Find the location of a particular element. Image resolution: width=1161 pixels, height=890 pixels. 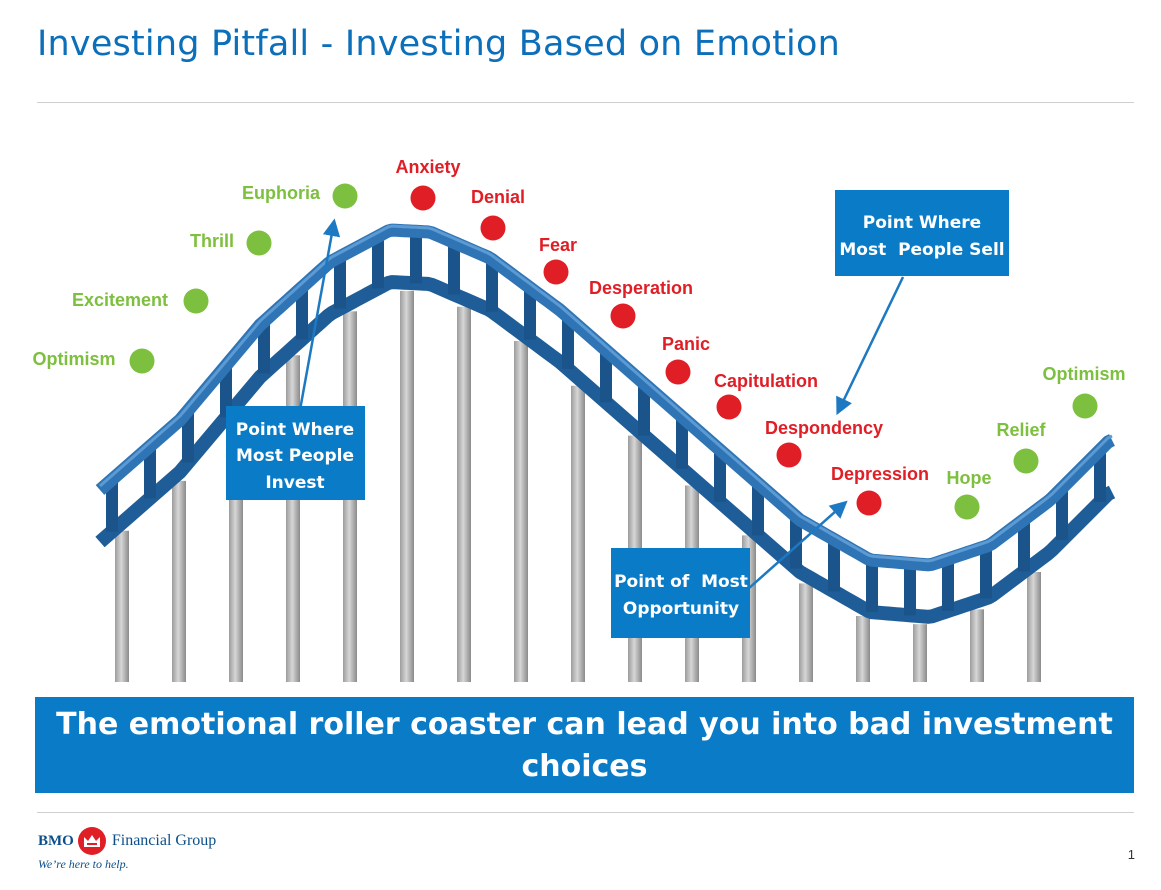

logo-group-text: Financial Group is located at coordinates (164, 840).